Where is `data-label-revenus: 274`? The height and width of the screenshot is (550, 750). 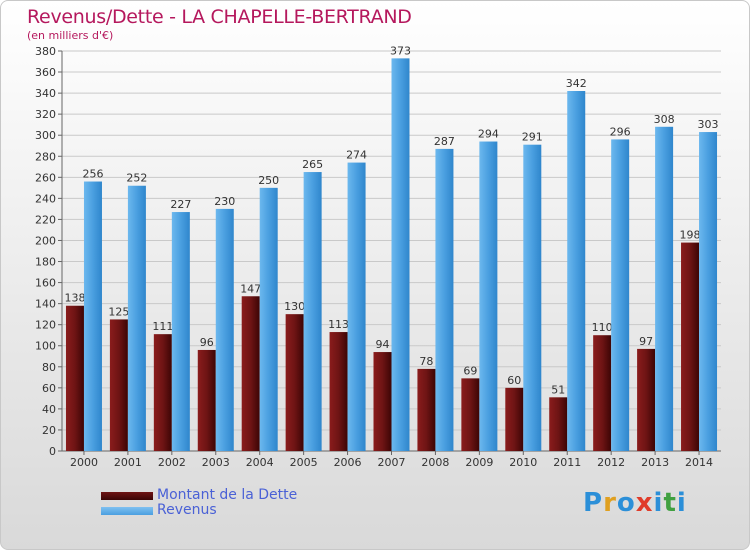 data-label-revenus: 274 is located at coordinates (356, 155).